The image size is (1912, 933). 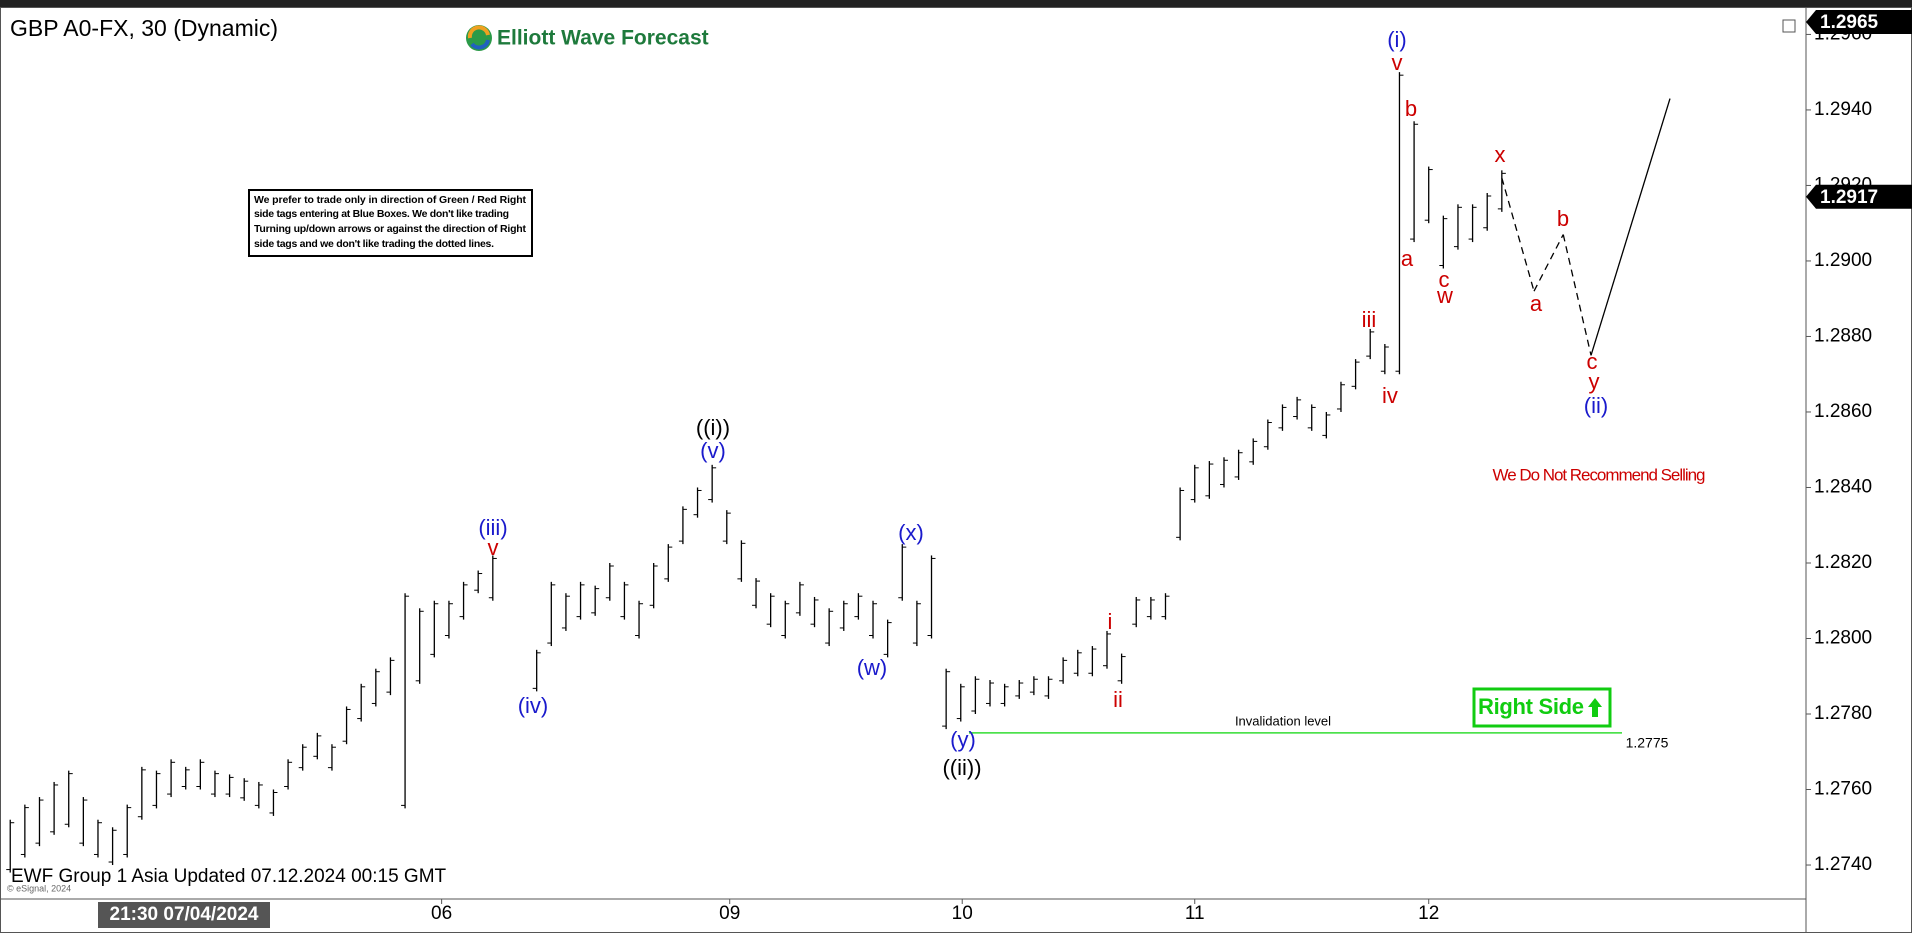 What do you see at coordinates (872, 667) in the screenshot?
I see `wave-label: (w)` at bounding box center [872, 667].